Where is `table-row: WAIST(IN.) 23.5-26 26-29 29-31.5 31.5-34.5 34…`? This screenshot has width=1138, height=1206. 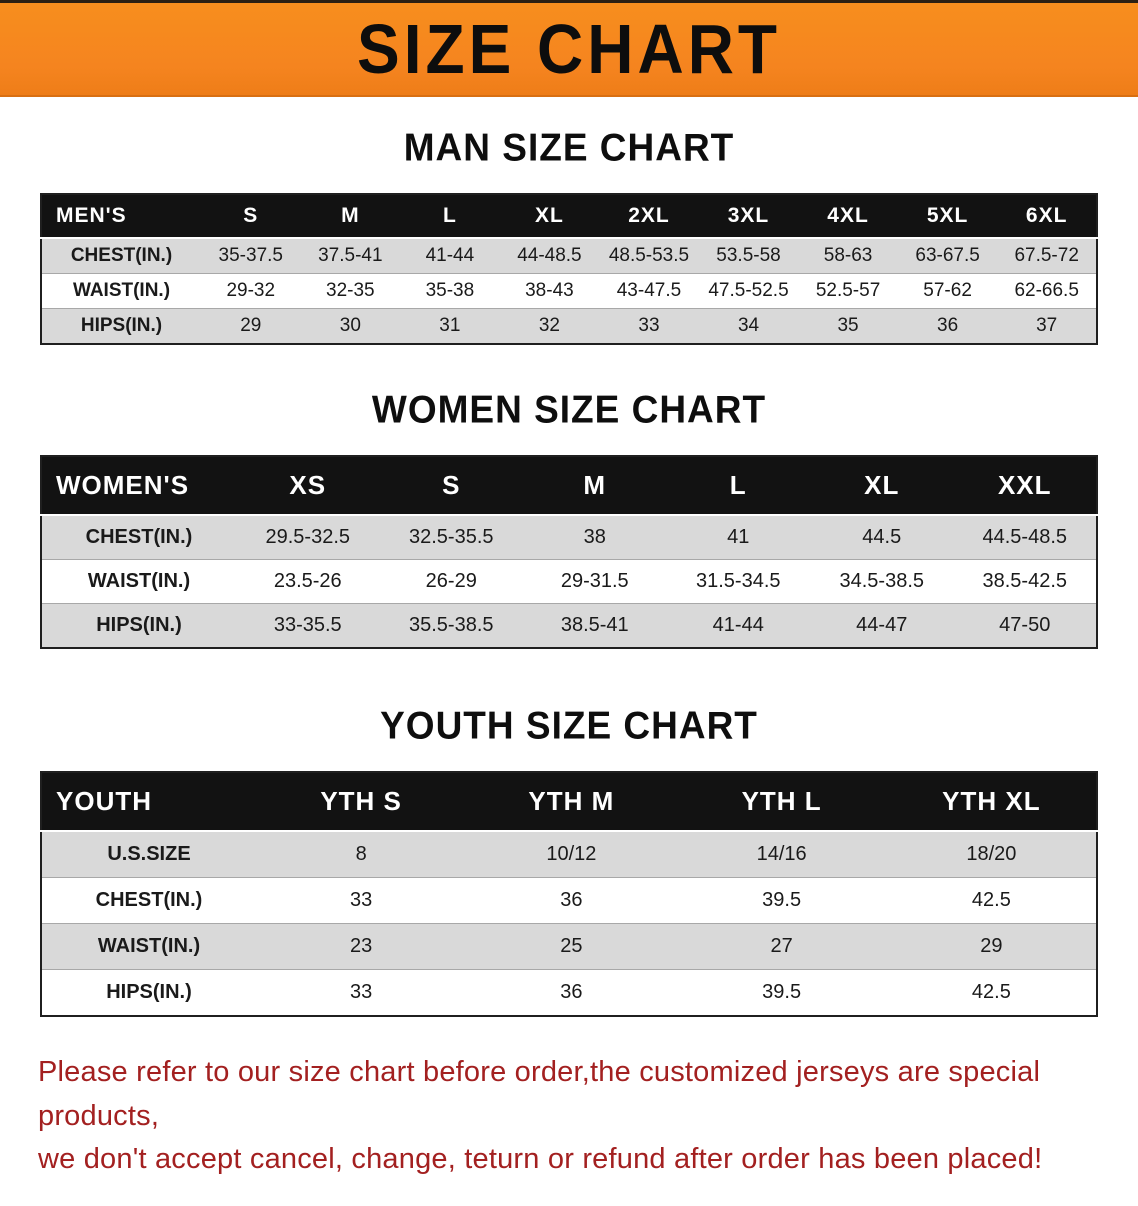 table-row: WAIST(IN.) 23.5-26 26-29 29-31.5 31.5-34.5 34… is located at coordinates (569, 581).